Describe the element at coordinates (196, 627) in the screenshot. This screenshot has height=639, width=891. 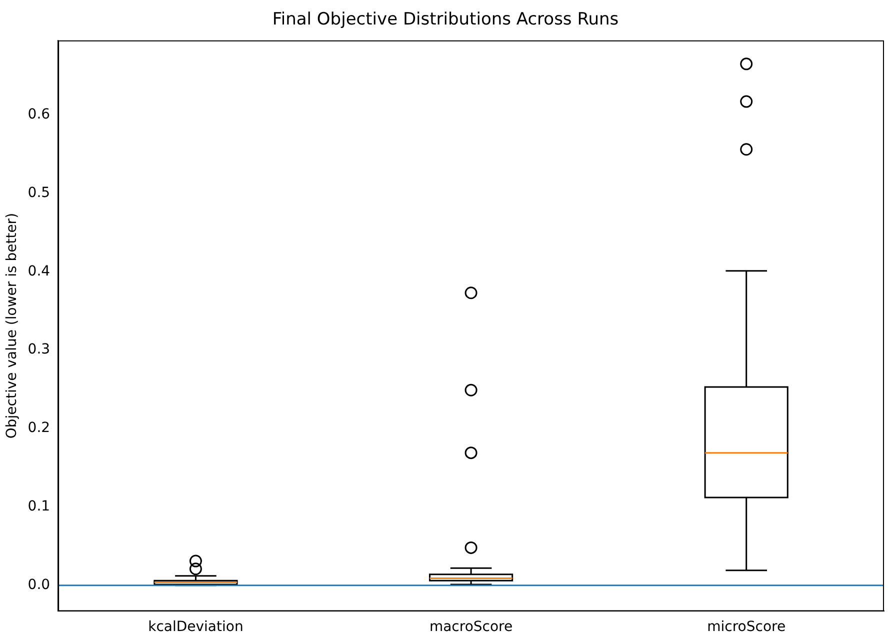
I see `x-tick-label: kcalDeviation` at that location.